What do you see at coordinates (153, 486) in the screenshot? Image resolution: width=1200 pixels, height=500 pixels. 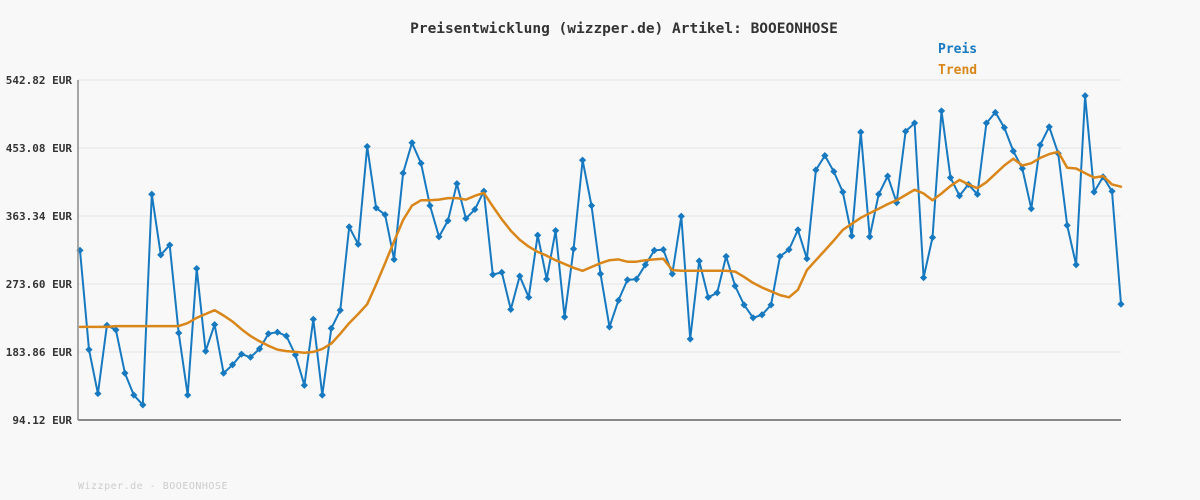 I see `watermark: Wizzper.de - BOOEONHOSE` at bounding box center [153, 486].